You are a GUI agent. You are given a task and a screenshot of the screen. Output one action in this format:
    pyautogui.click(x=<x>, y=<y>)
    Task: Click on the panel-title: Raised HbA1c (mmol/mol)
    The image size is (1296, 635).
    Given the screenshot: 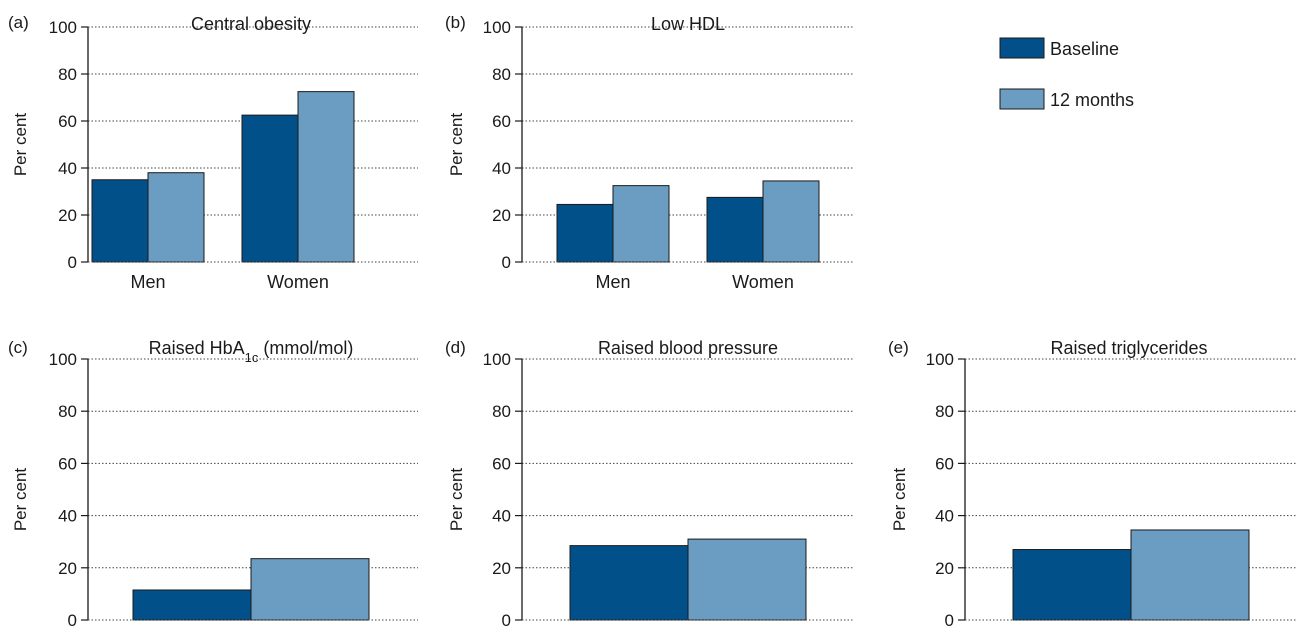 What is the action you would take?
    pyautogui.click(x=251, y=351)
    